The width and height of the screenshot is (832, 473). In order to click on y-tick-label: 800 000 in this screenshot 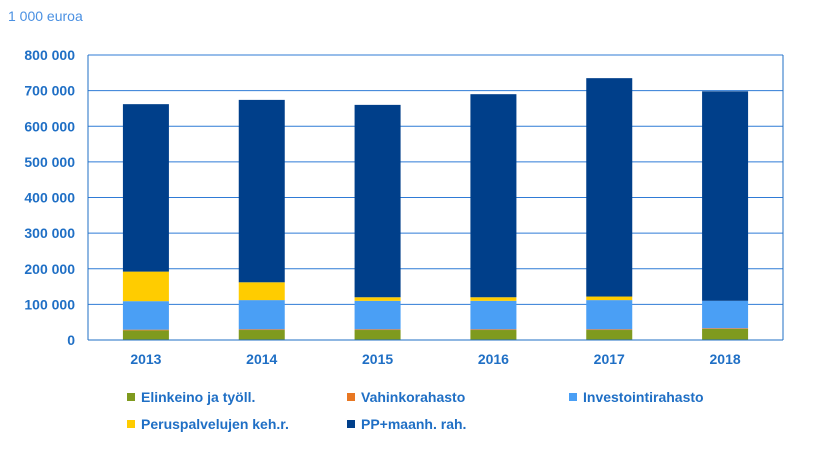, I will do `click(49, 55)`.